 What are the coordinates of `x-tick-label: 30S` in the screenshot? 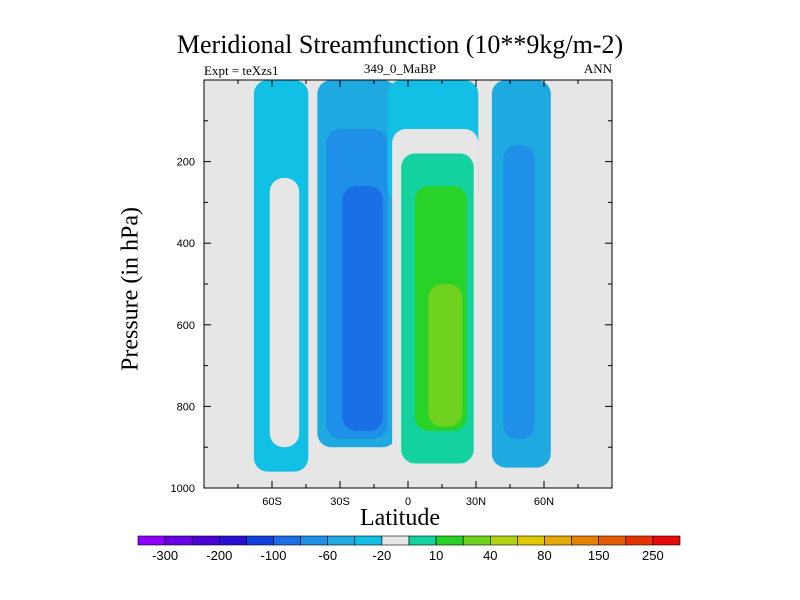 It's located at (340, 502).